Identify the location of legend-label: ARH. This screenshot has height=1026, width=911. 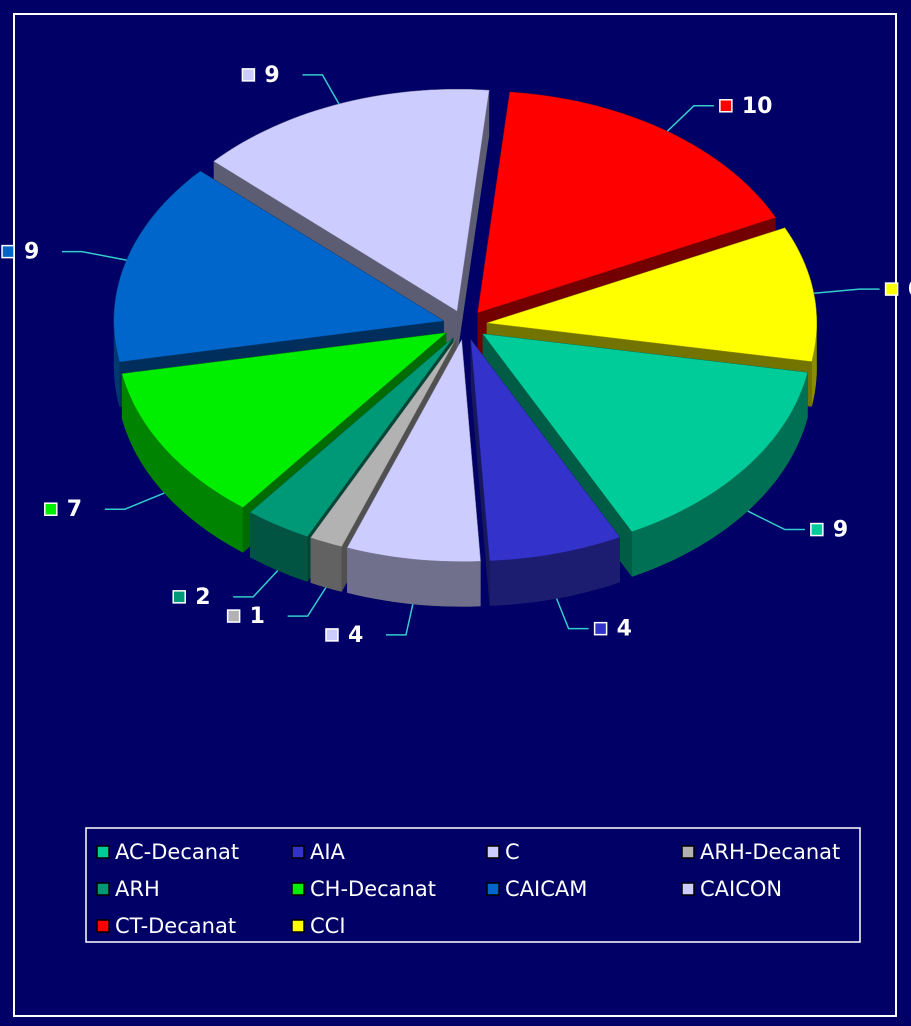
(137, 889).